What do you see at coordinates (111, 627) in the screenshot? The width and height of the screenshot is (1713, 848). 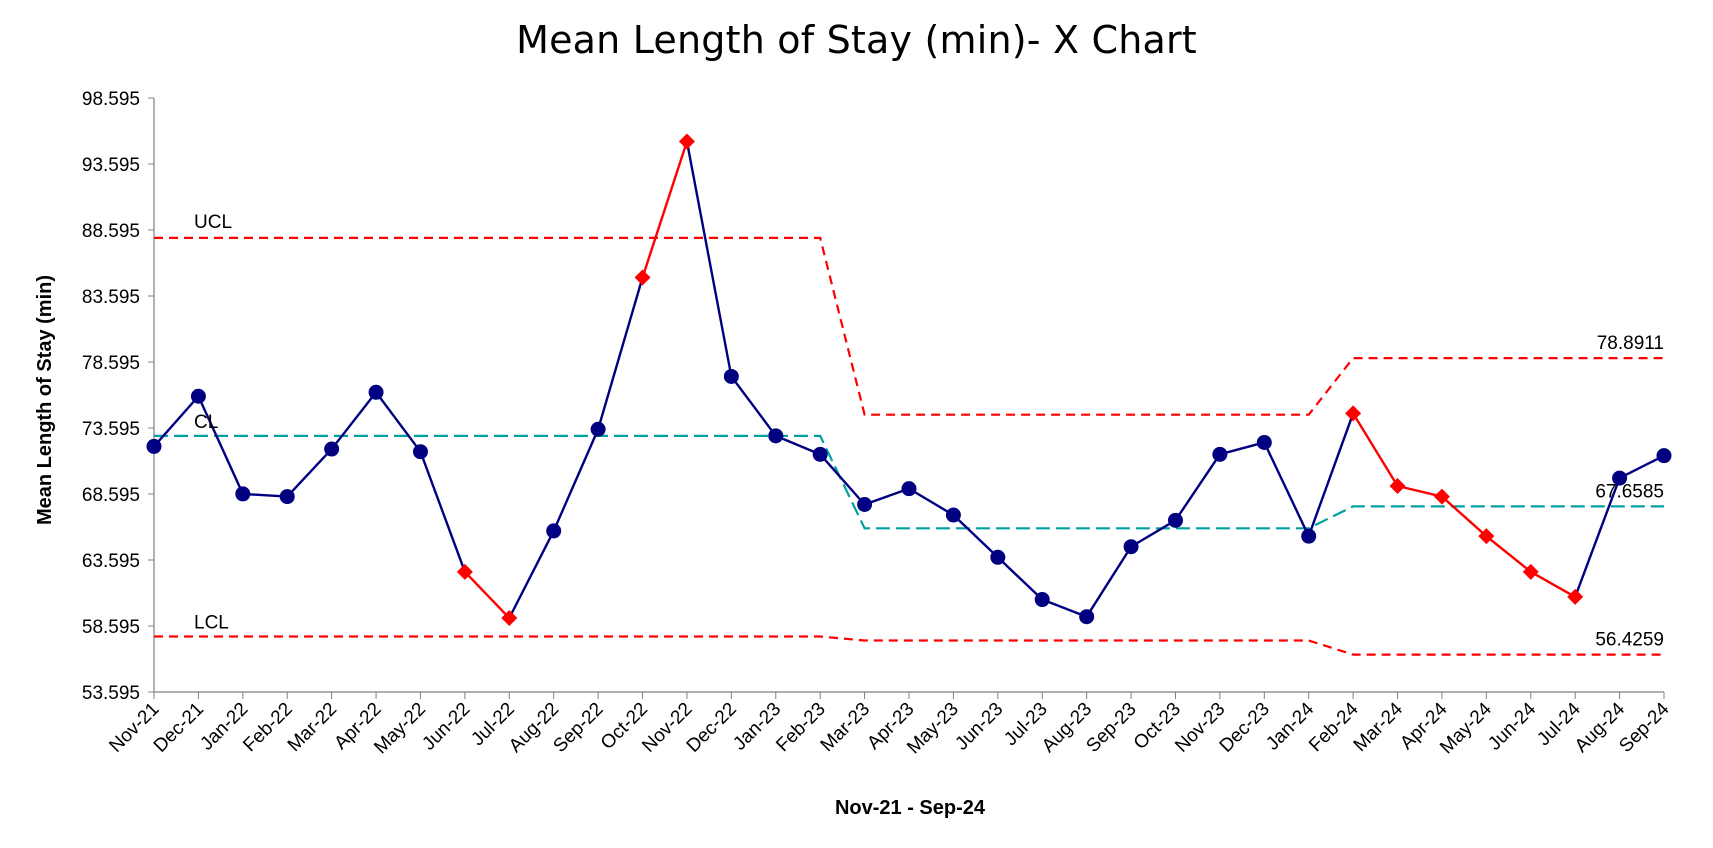 I see `y-tick-label: 58.595` at bounding box center [111, 627].